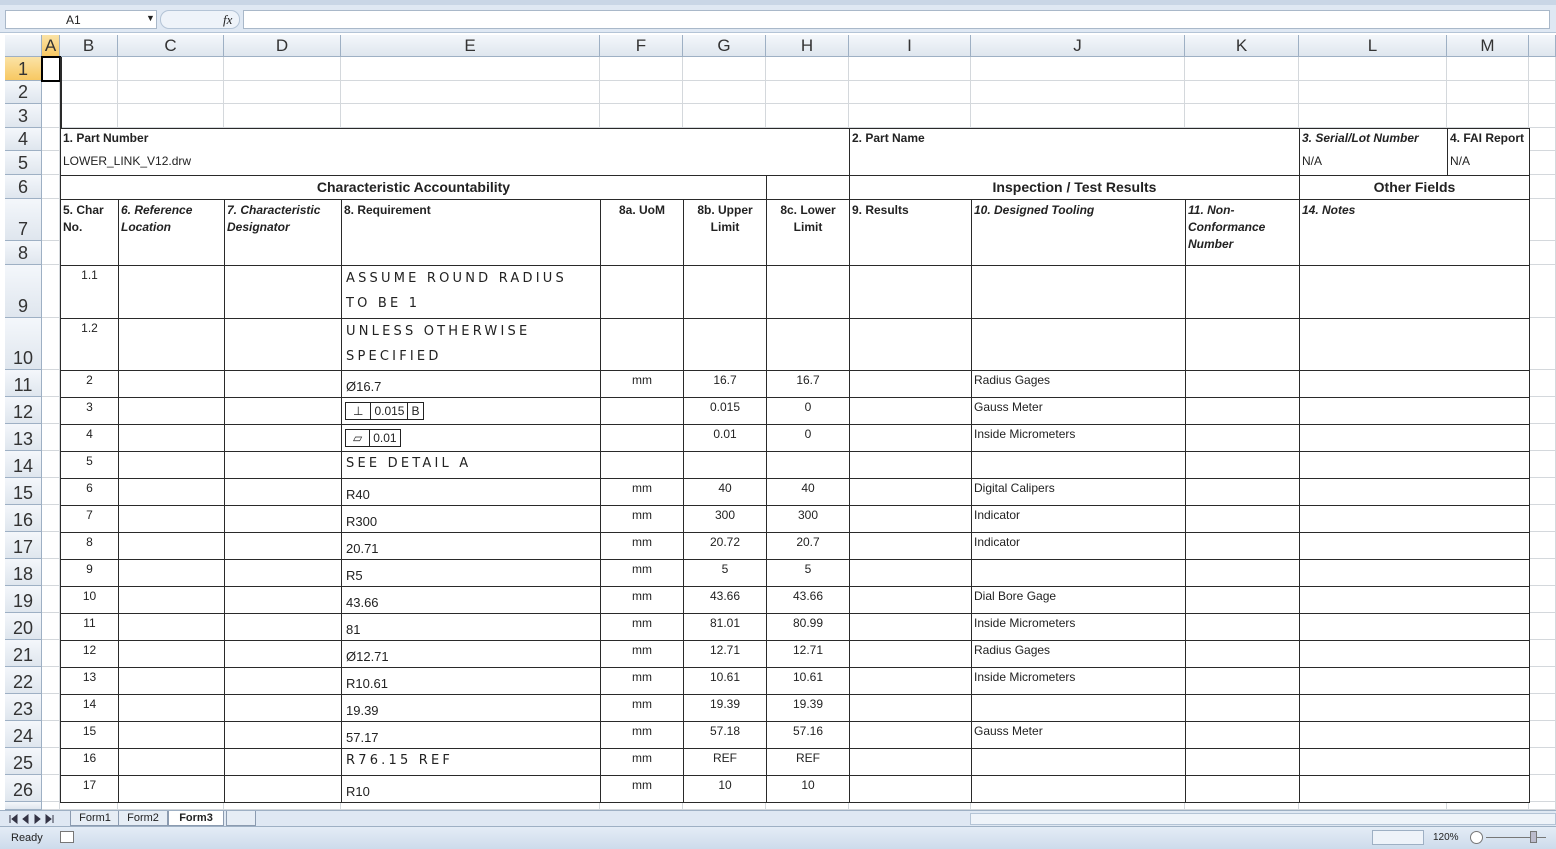  Describe the element at coordinates (23, 253) in the screenshot. I see `row-header: 8` at that location.